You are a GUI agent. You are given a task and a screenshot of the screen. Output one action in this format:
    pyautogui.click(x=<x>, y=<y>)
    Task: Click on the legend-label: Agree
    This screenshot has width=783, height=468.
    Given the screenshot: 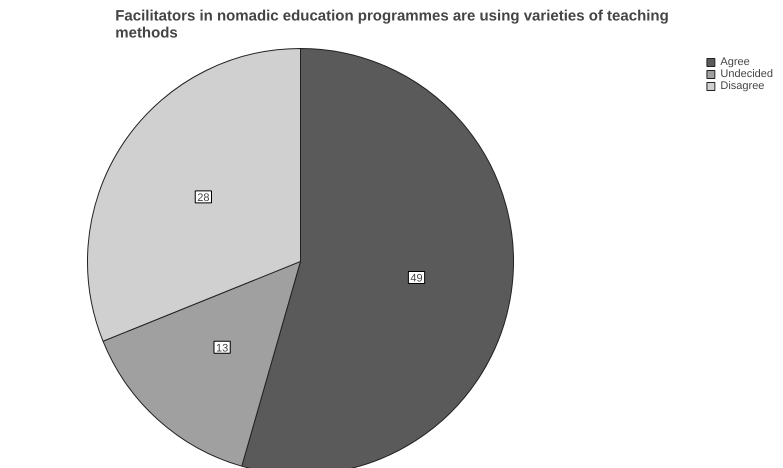 What is the action you would take?
    pyautogui.click(x=735, y=62)
    